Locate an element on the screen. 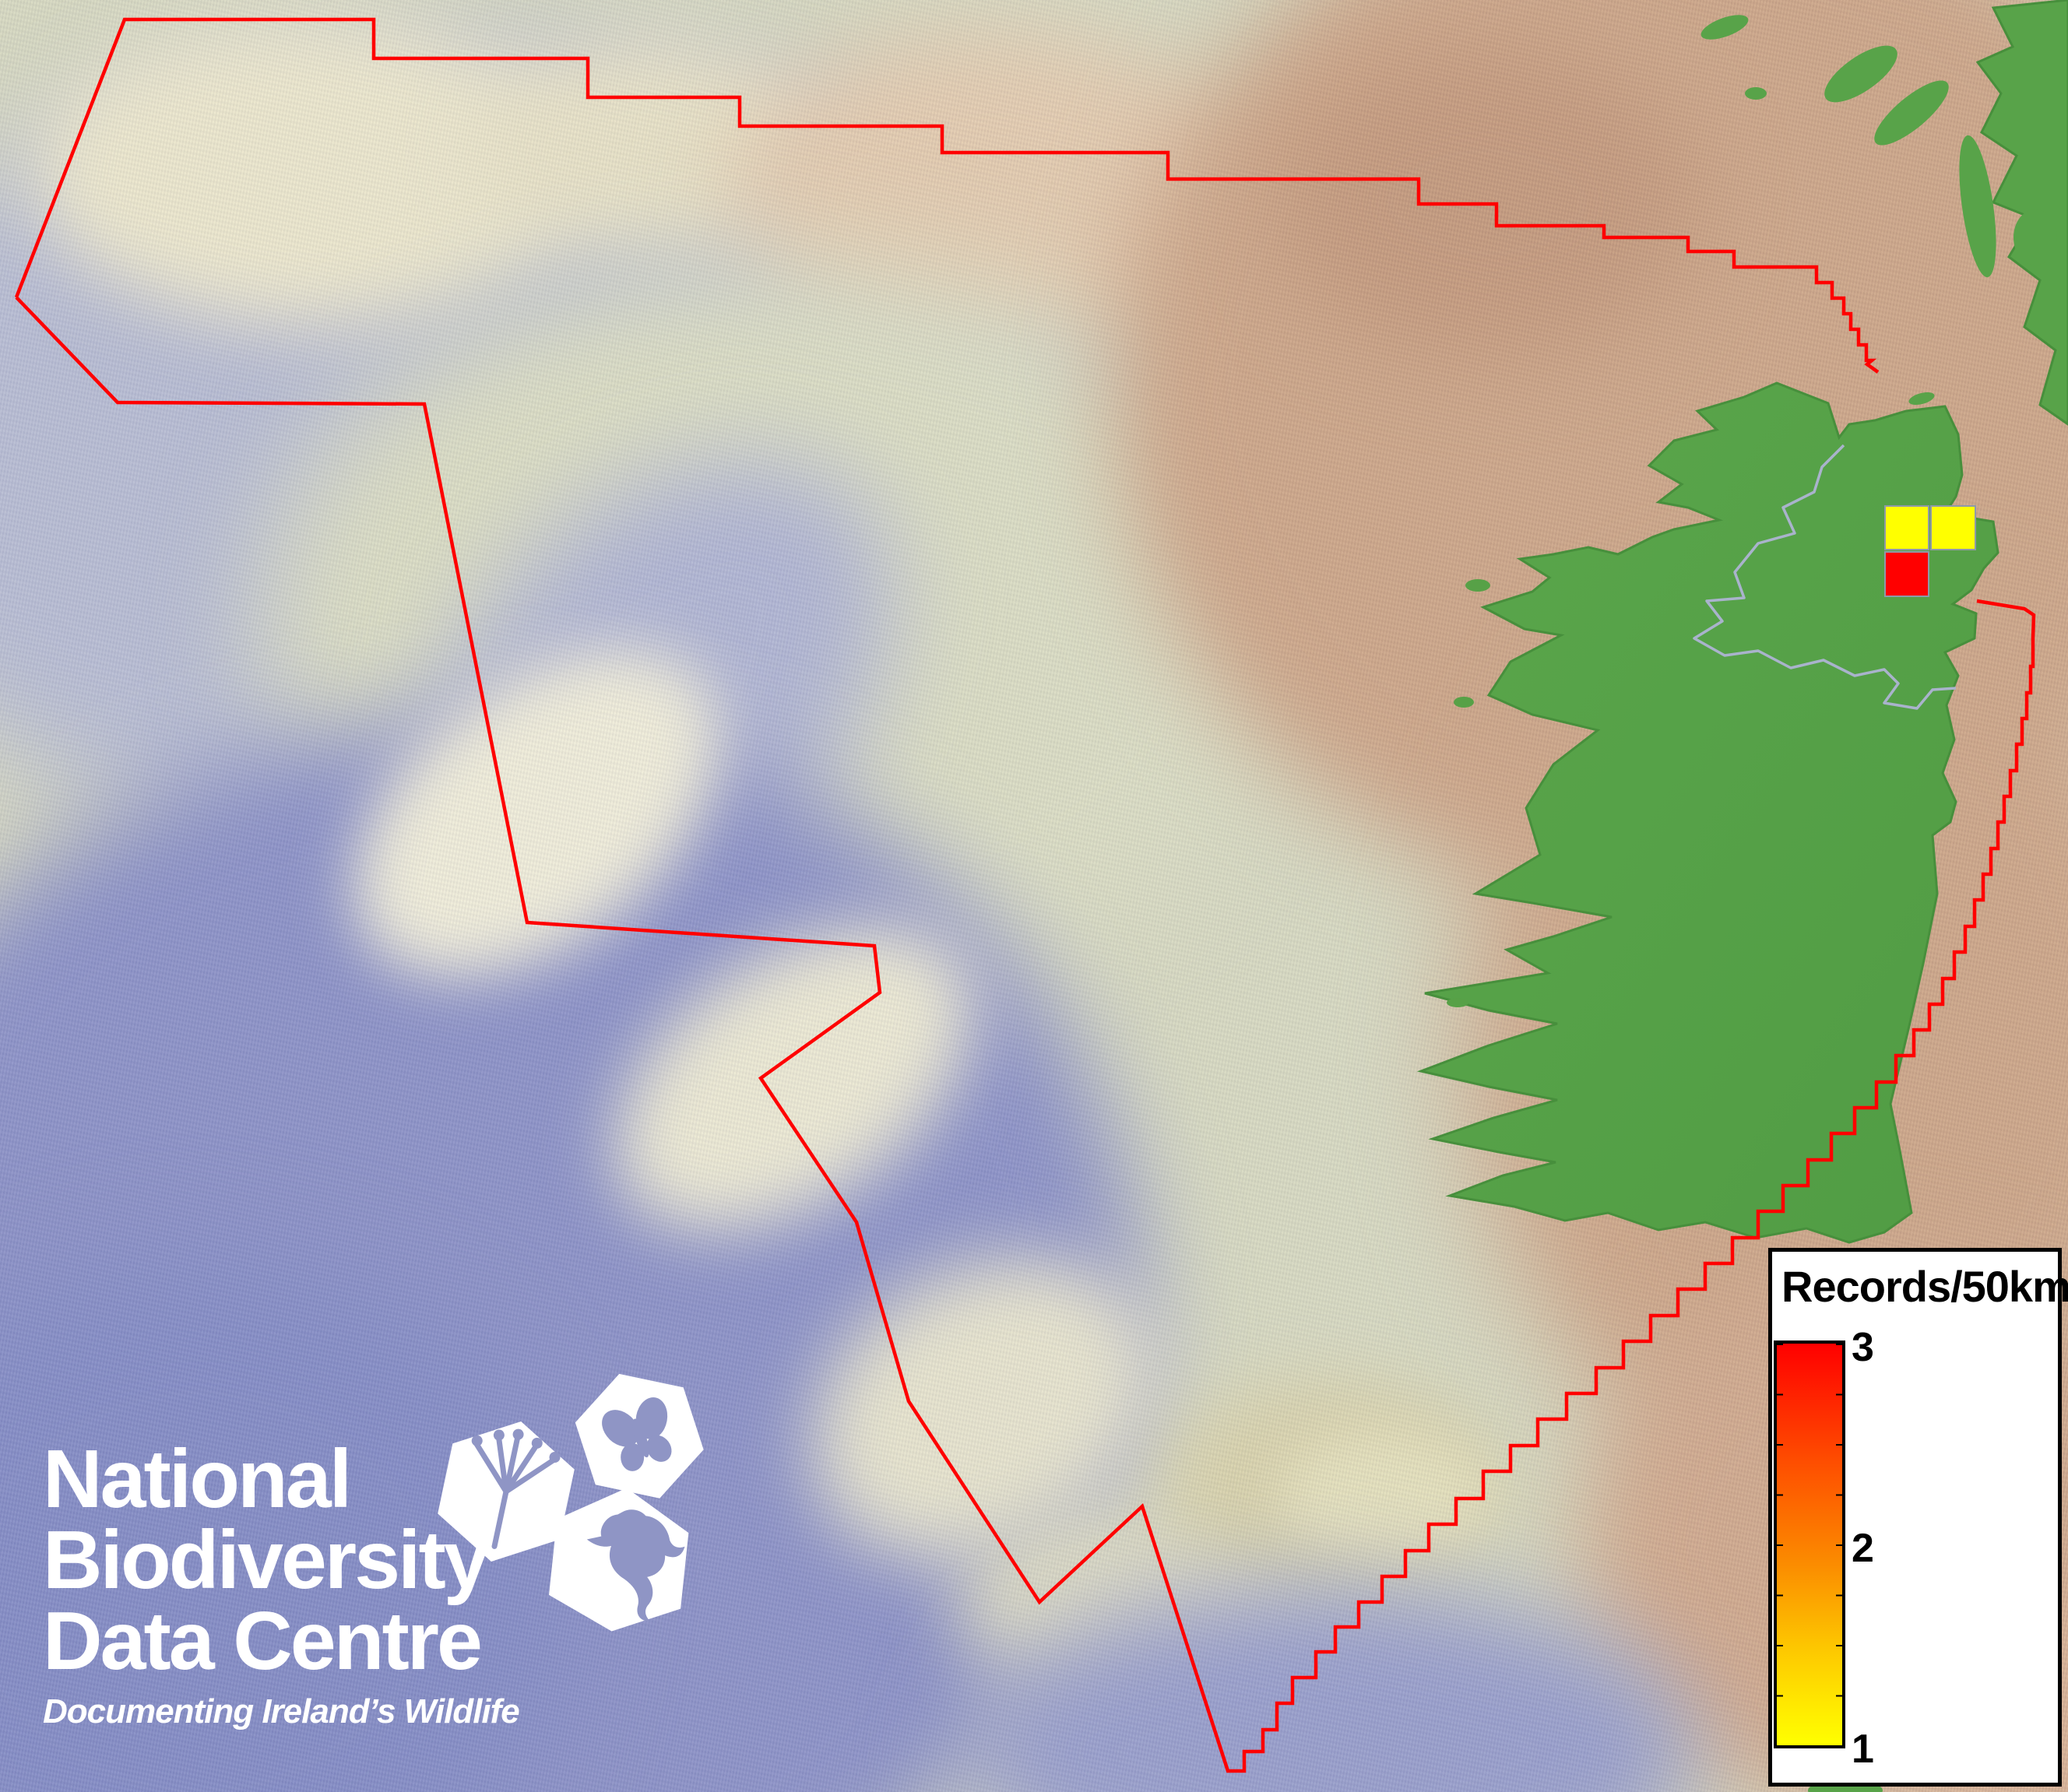 This screenshot has height=1792, width=2068. logo-line-2: Biodiversity is located at coordinates (266, 1560).